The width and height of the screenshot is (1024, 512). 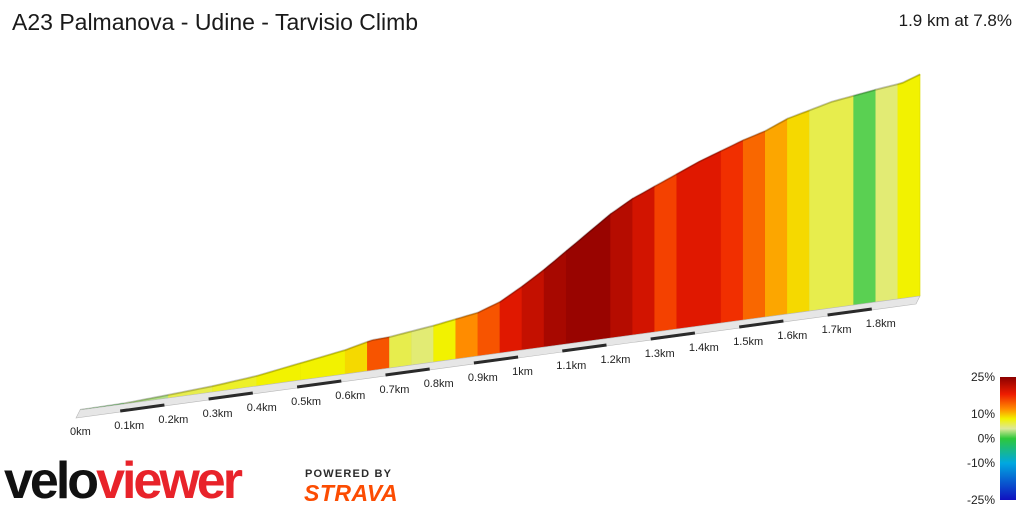 I want to click on x-tick-label: 1km, so click(x=522, y=372).